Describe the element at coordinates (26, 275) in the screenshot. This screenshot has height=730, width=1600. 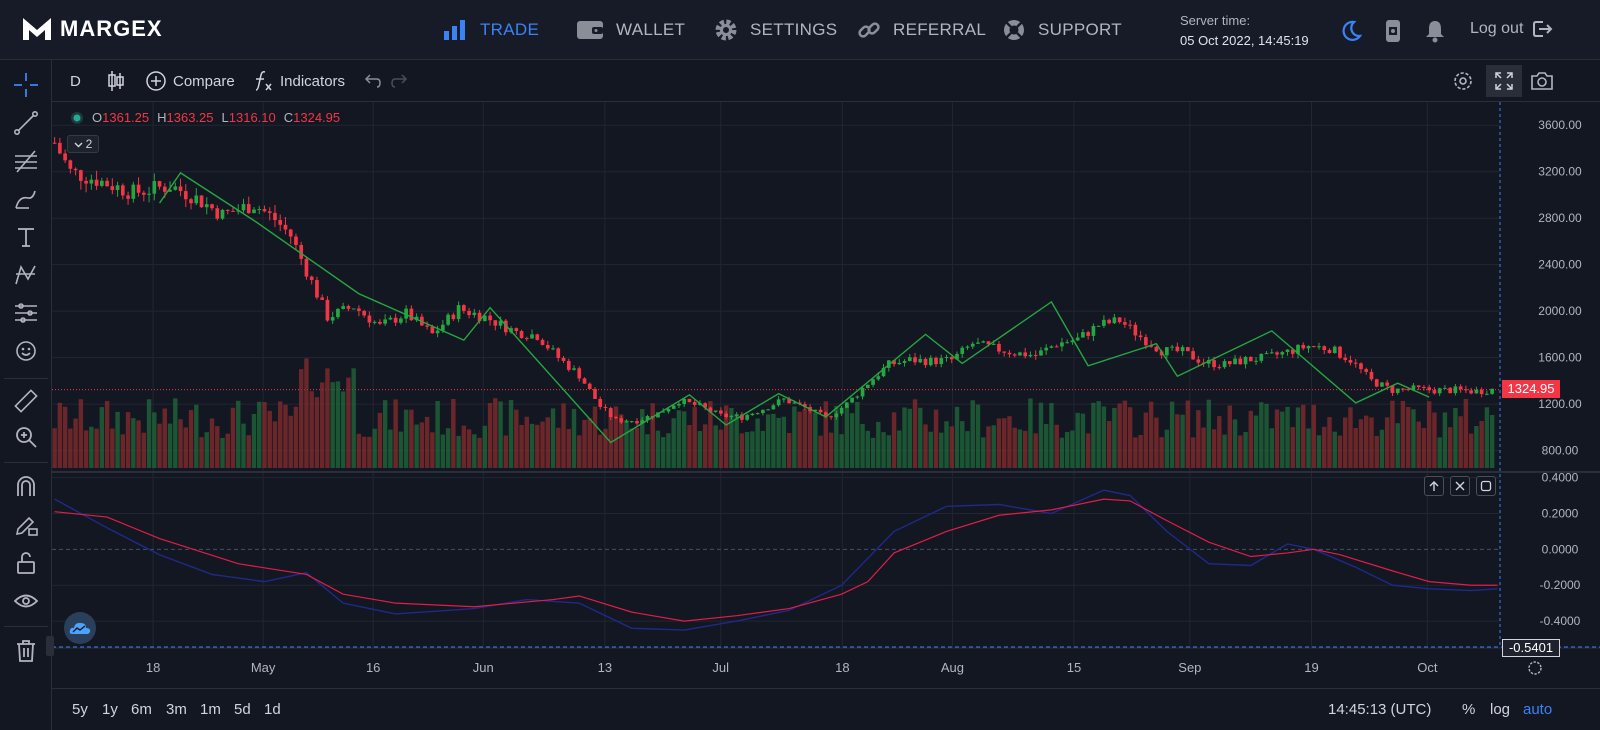
I see `pattern-tool` at that location.